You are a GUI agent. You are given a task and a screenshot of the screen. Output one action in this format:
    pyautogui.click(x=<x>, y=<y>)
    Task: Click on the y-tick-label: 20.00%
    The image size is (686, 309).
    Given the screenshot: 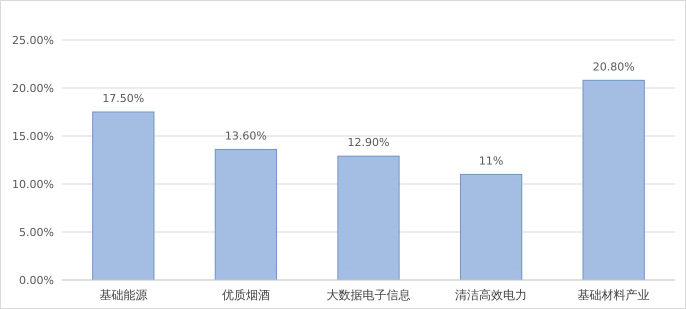 What is the action you would take?
    pyautogui.click(x=33, y=88)
    